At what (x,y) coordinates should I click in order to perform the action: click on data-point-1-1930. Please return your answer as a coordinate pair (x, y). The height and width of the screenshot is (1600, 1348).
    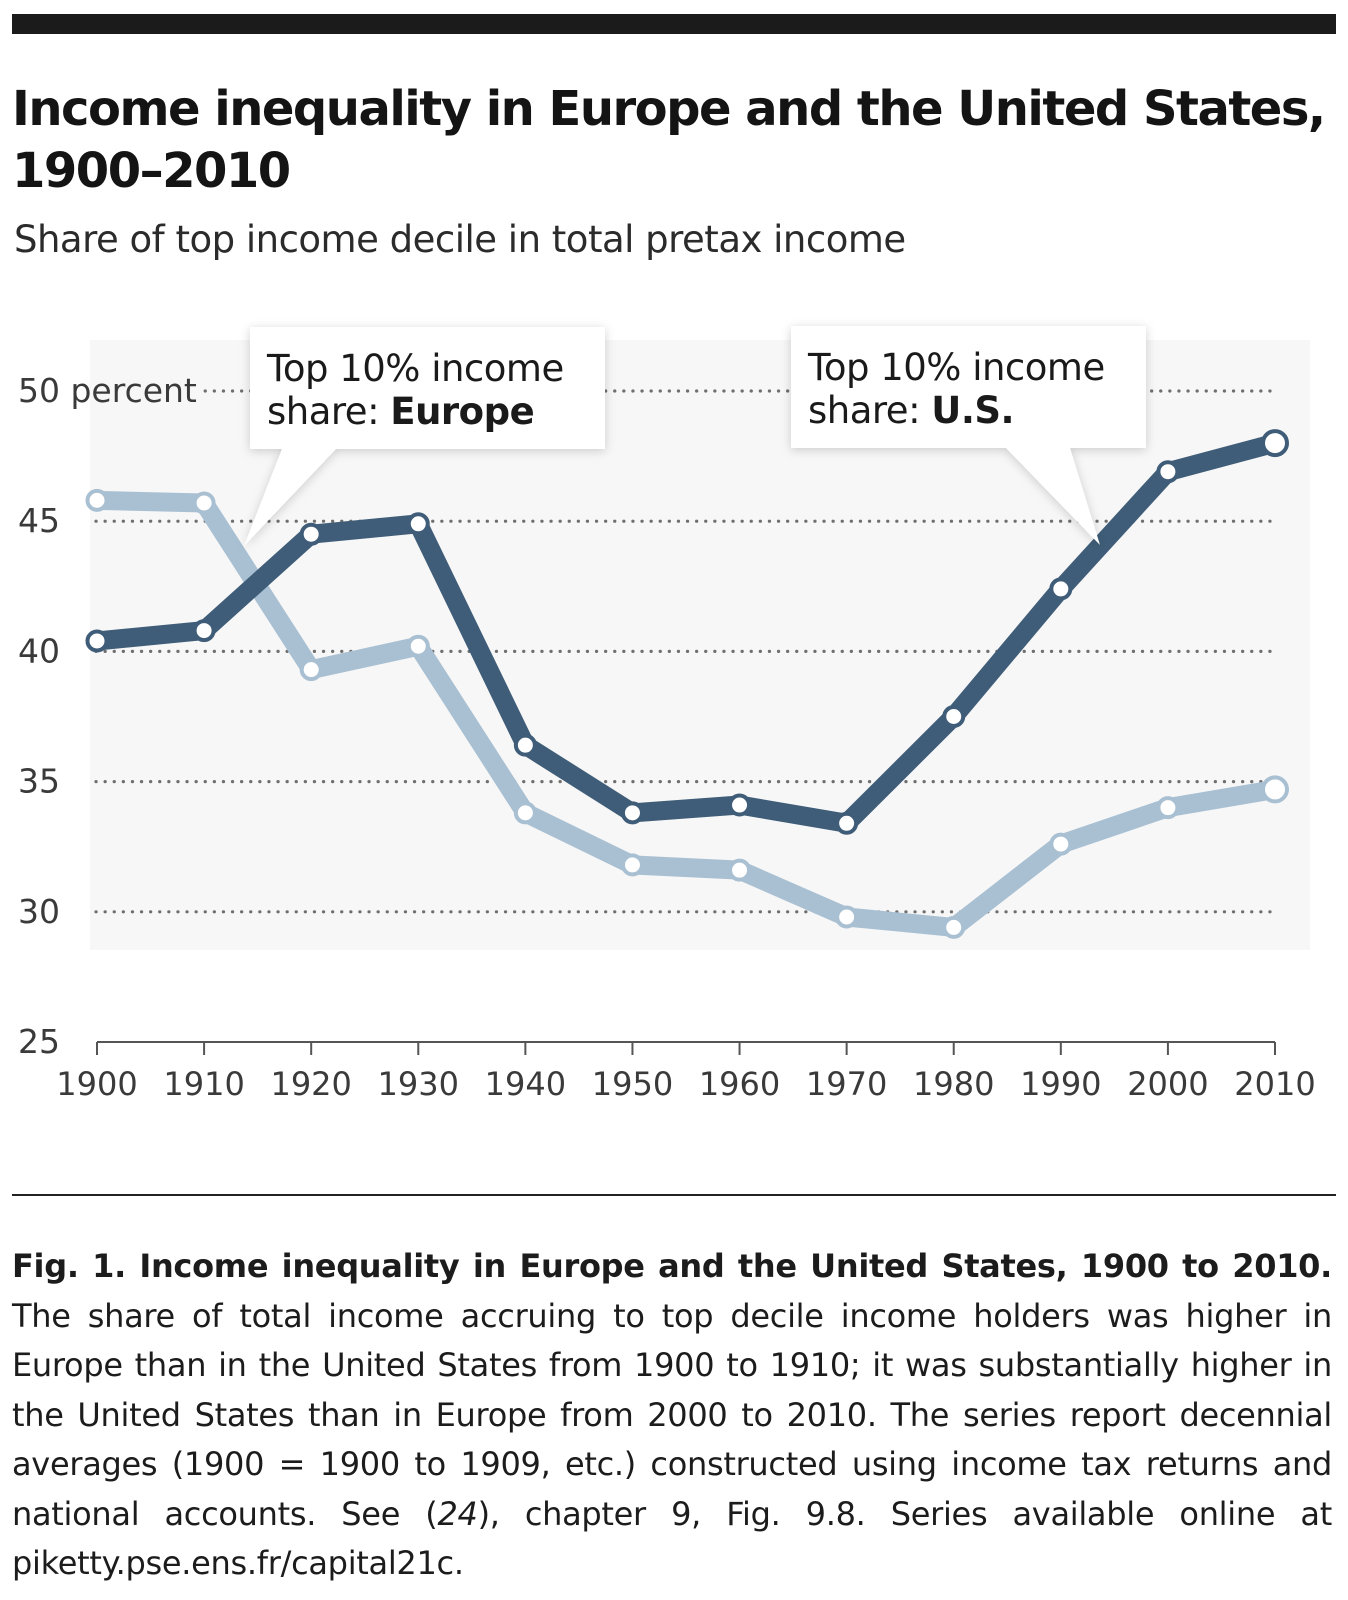
    Looking at the image, I should click on (418, 524).